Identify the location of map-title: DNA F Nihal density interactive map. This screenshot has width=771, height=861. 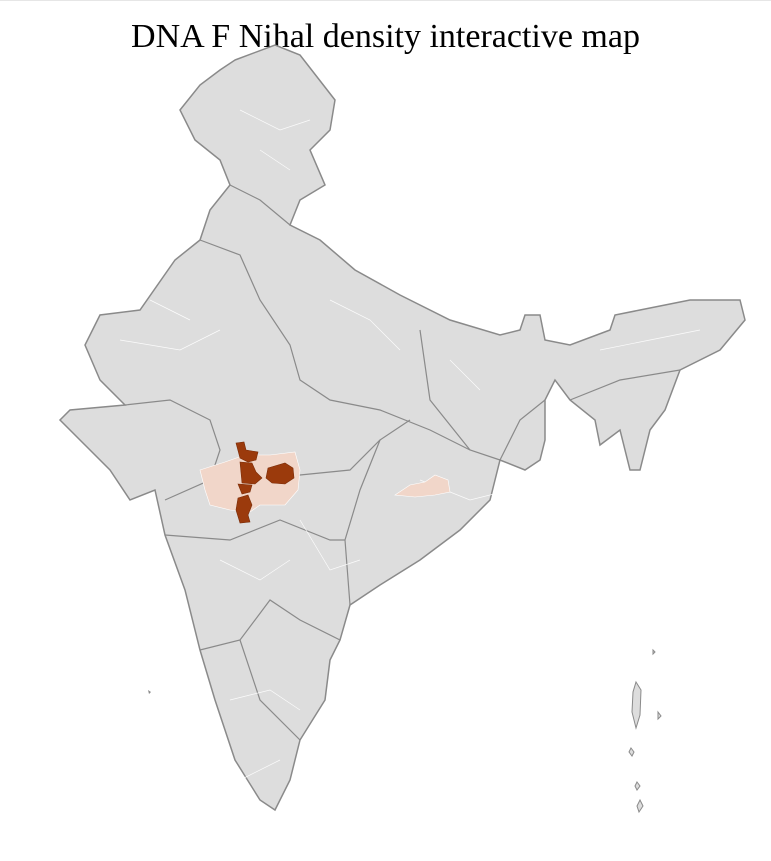
(385, 36).